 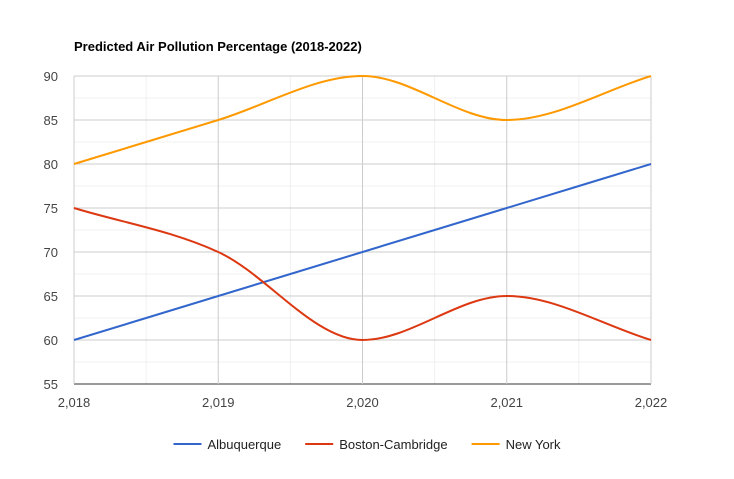 I want to click on y-tick-label: 65, so click(x=51, y=296).